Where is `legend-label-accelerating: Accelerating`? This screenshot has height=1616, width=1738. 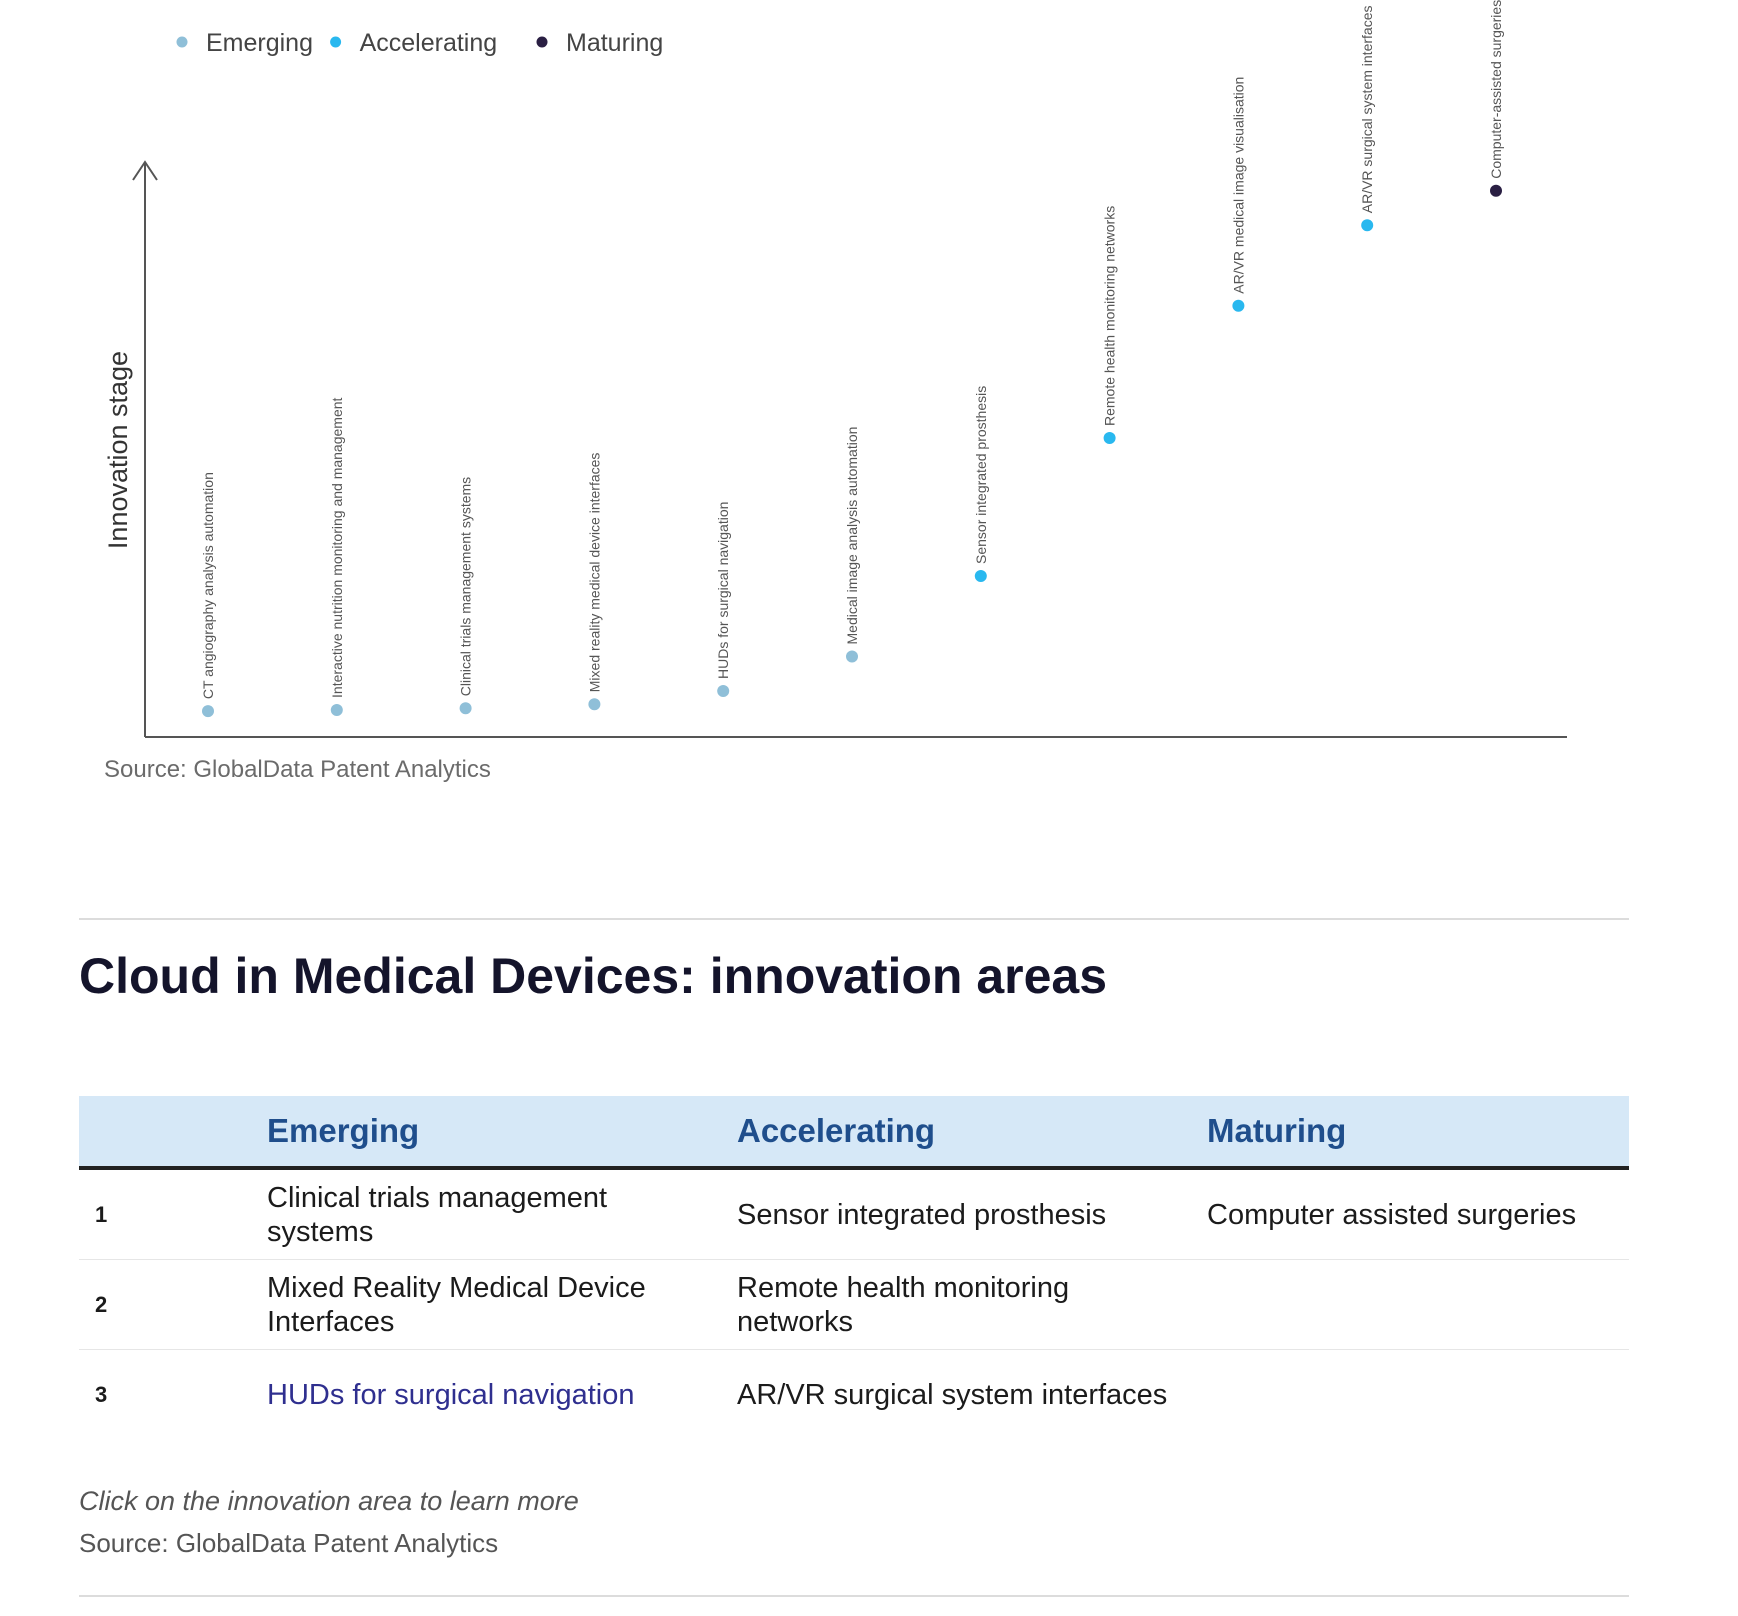 legend-label-accelerating: Accelerating is located at coordinates (429, 43).